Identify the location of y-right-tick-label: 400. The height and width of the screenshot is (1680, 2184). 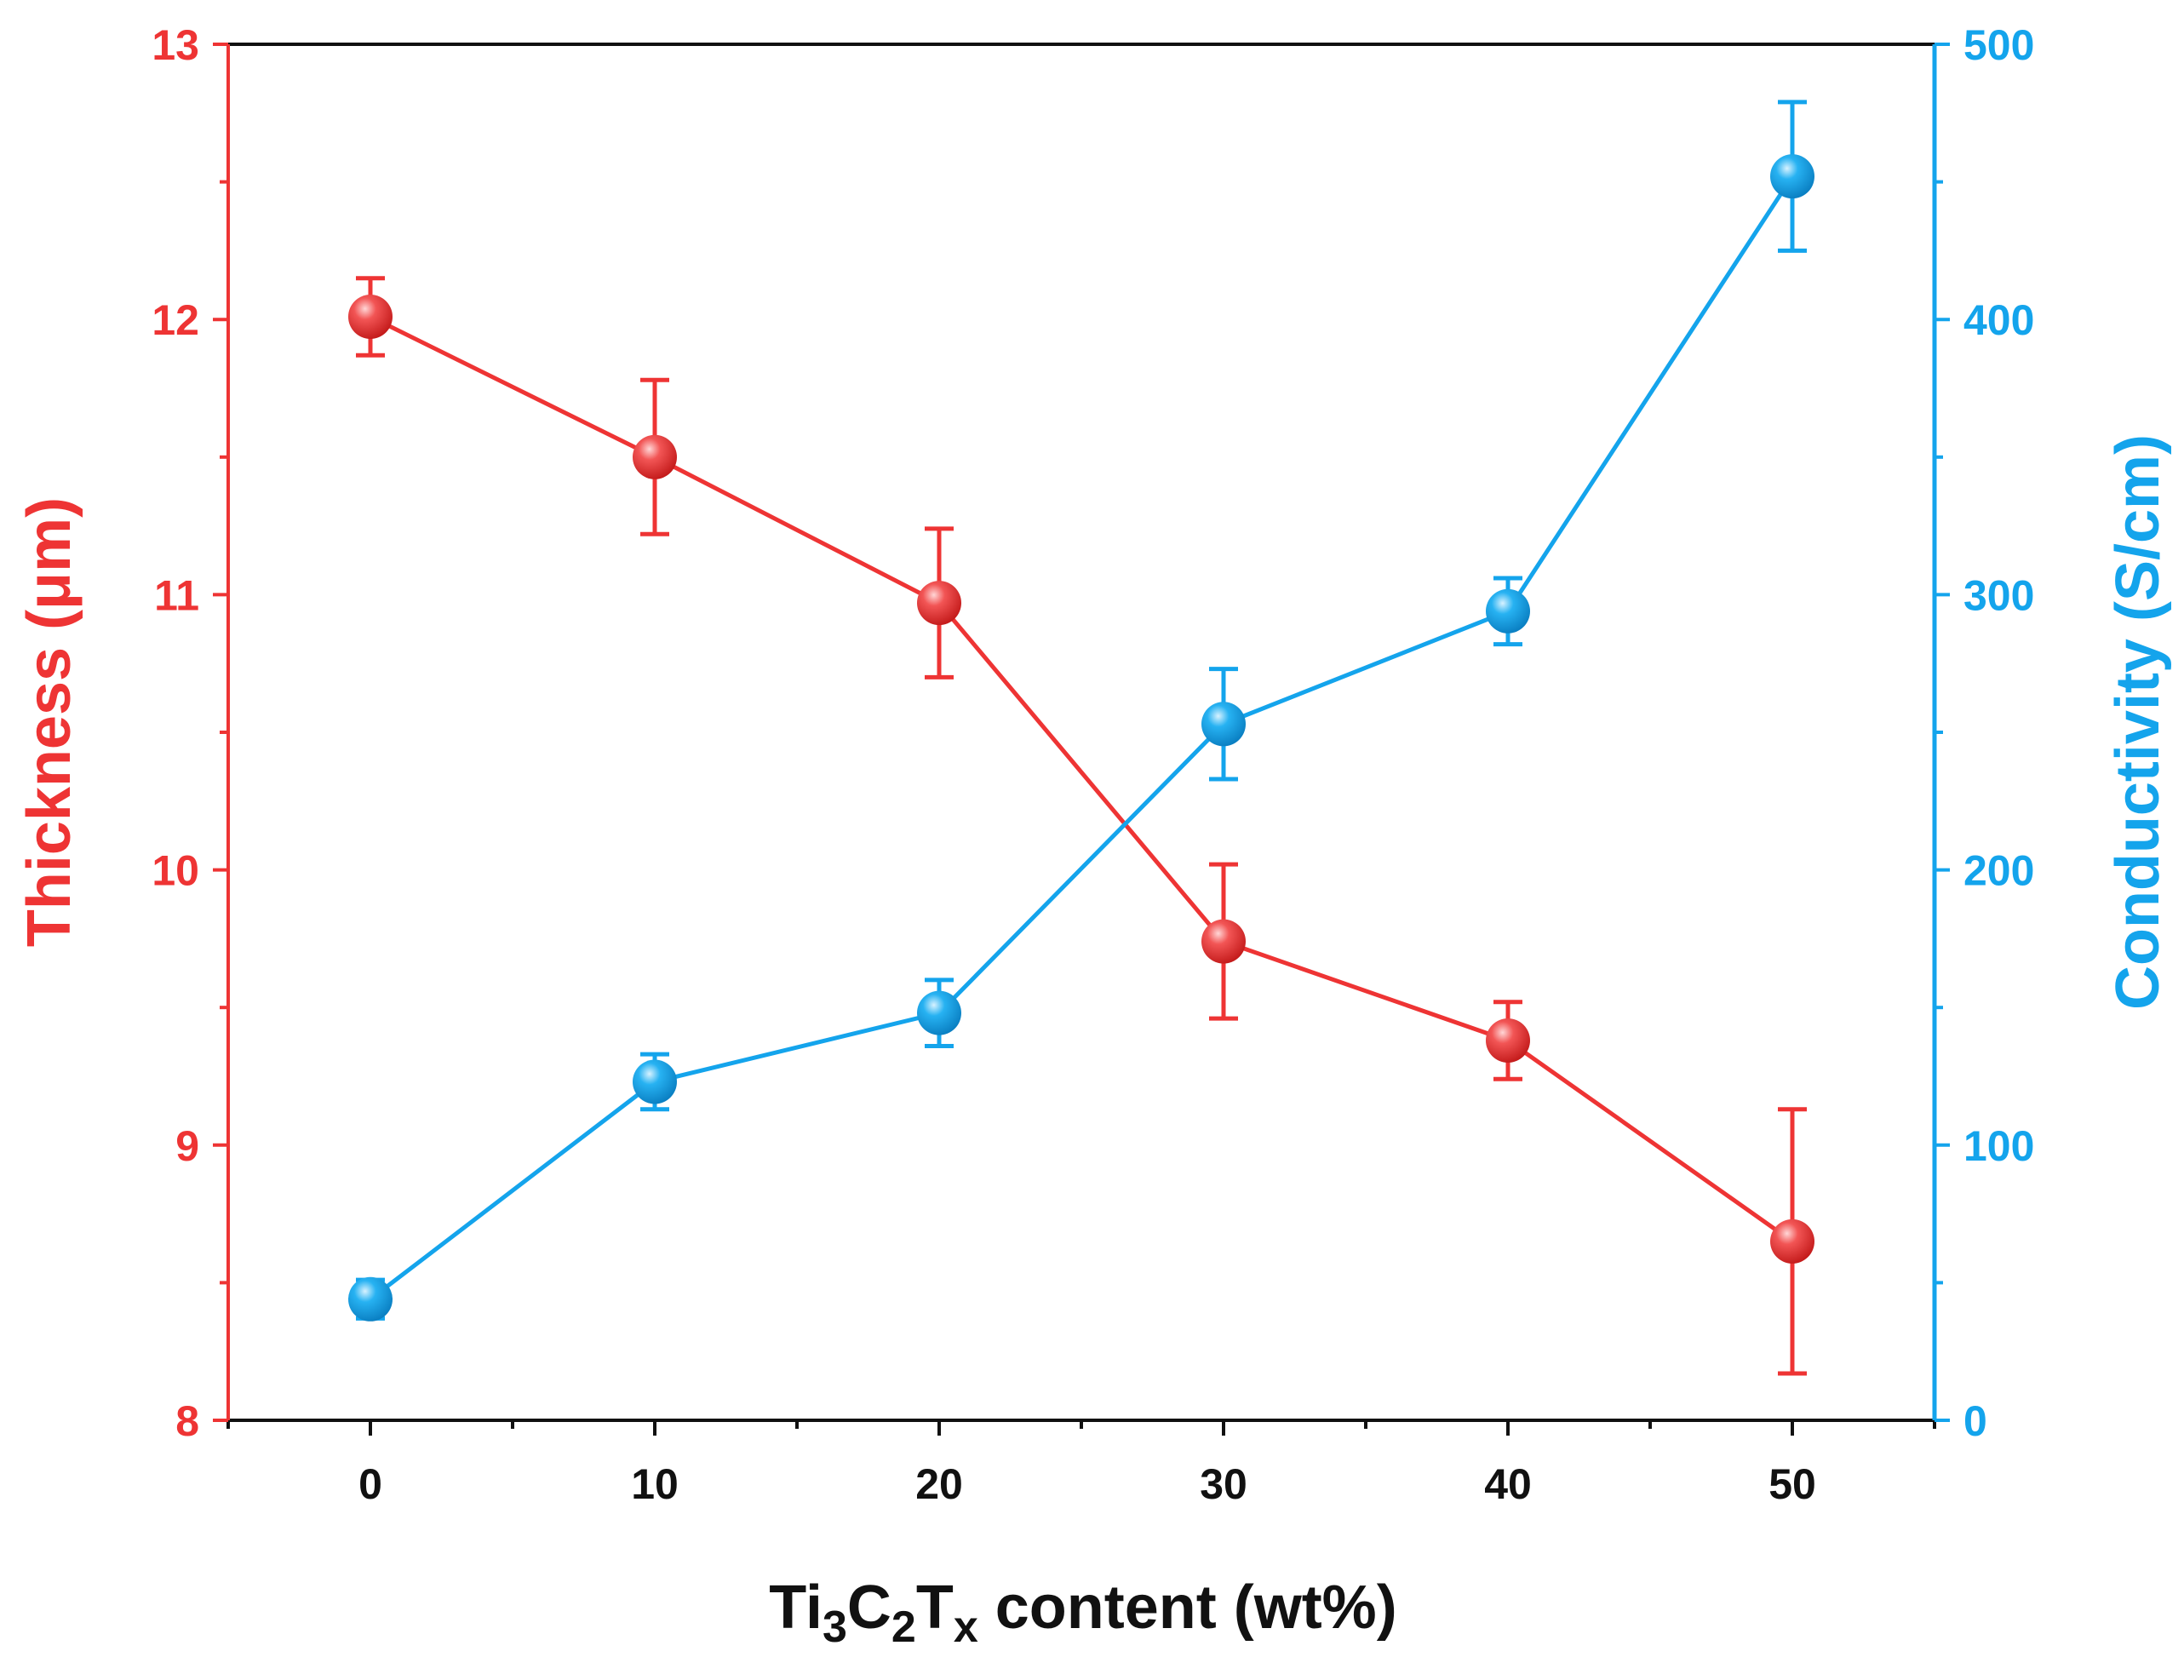
(1999, 320).